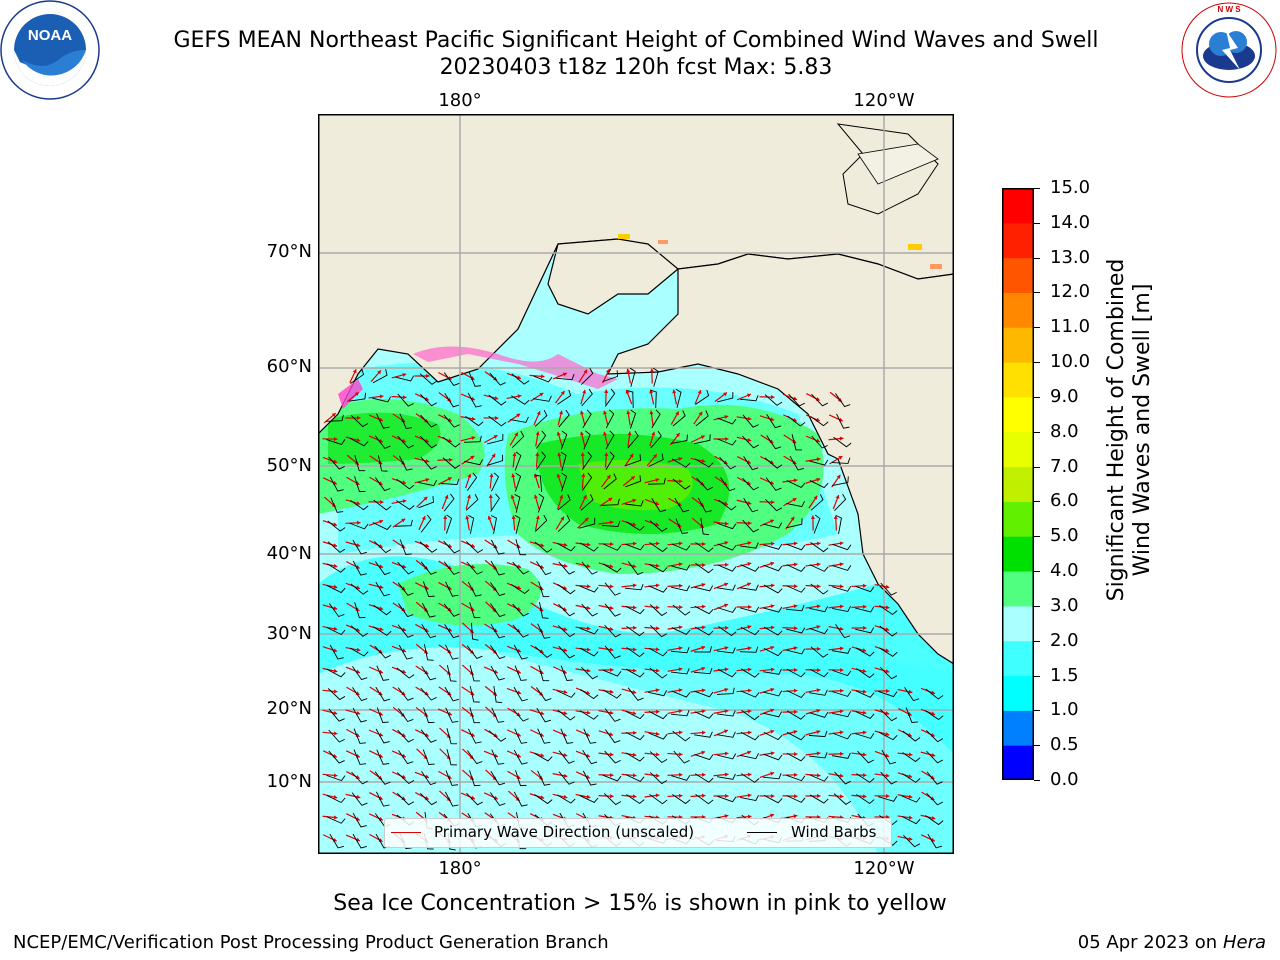 Image resolution: width=1280 pixels, height=960 pixels. What do you see at coordinates (1116, 430) in the screenshot?
I see `colorbar-label-line1: Significant Height of Combined` at bounding box center [1116, 430].